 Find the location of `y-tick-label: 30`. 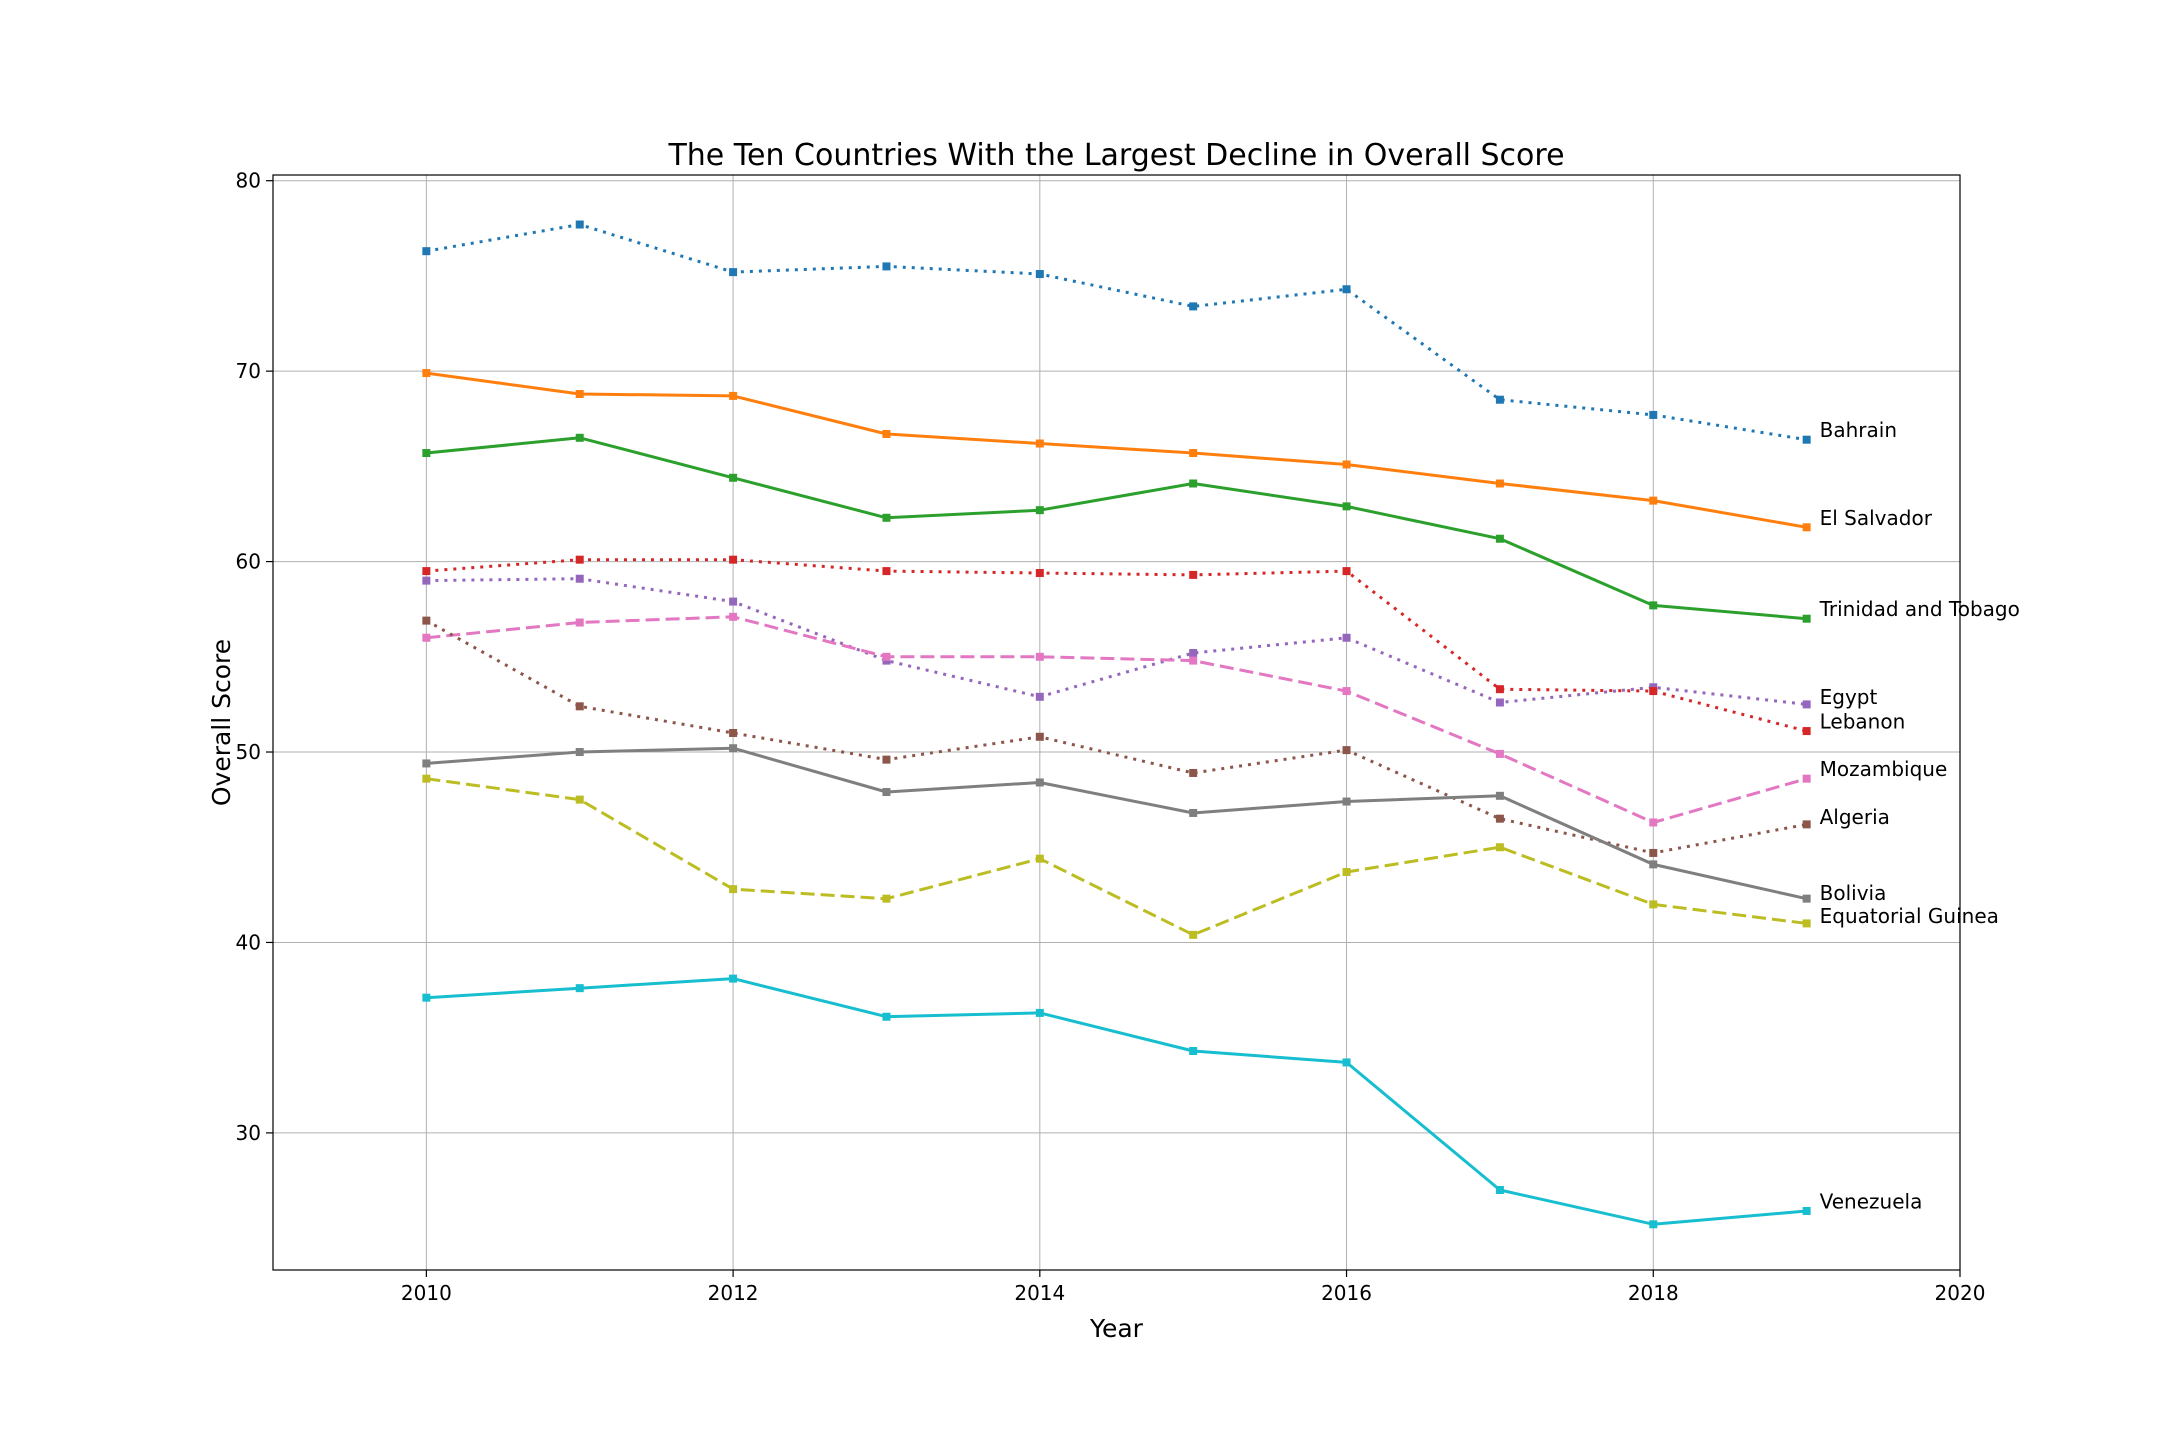

y-tick-label: 30 is located at coordinates (248, 1133).